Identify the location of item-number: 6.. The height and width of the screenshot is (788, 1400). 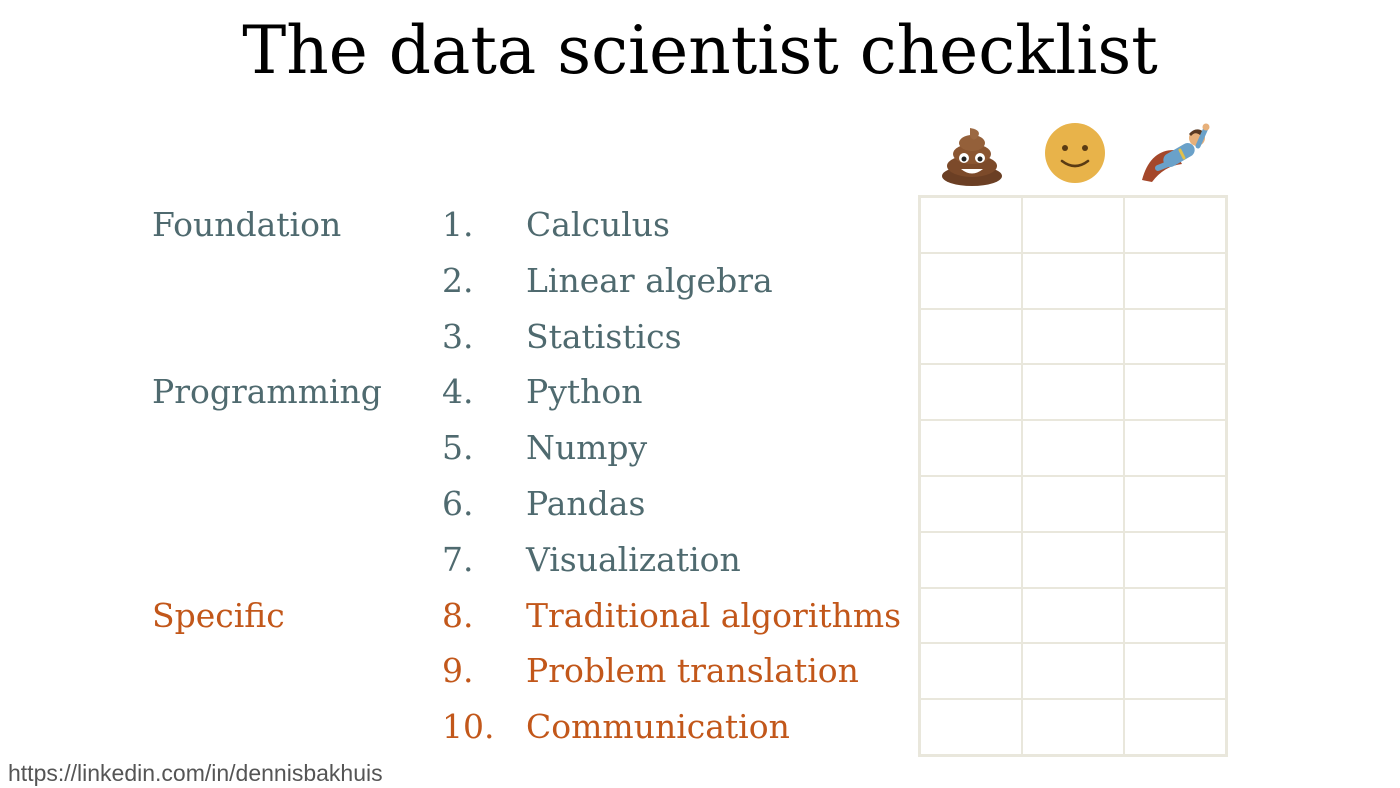
(458, 503).